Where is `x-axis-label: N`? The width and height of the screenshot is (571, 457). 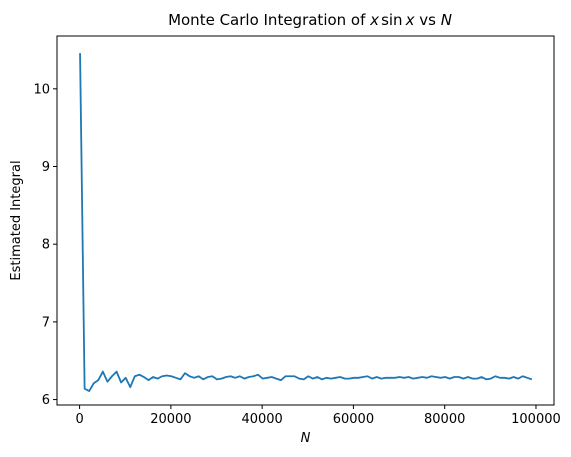 x-axis-label: N is located at coordinates (306, 438).